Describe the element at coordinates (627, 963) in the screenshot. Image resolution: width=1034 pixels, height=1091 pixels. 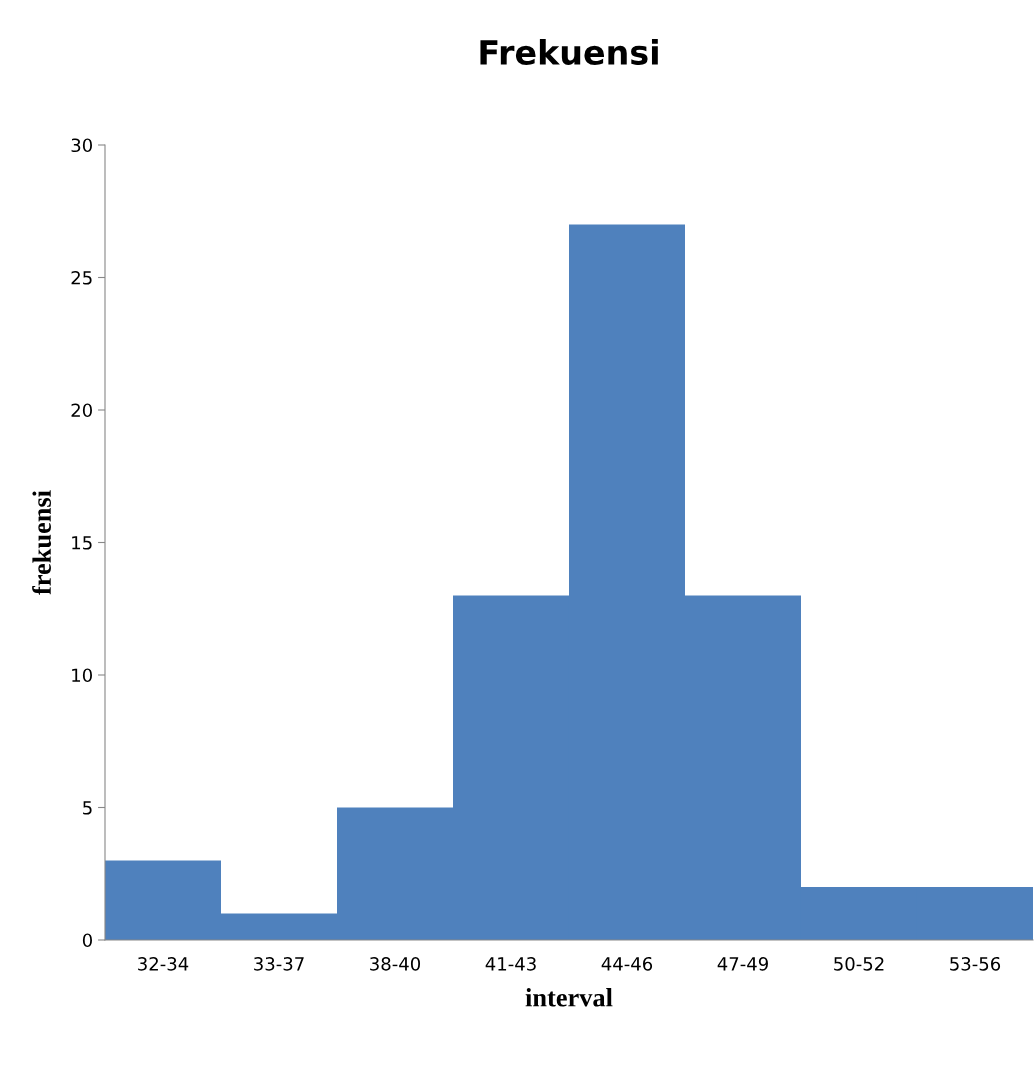
I see `x-tick-label: 44-46` at that location.